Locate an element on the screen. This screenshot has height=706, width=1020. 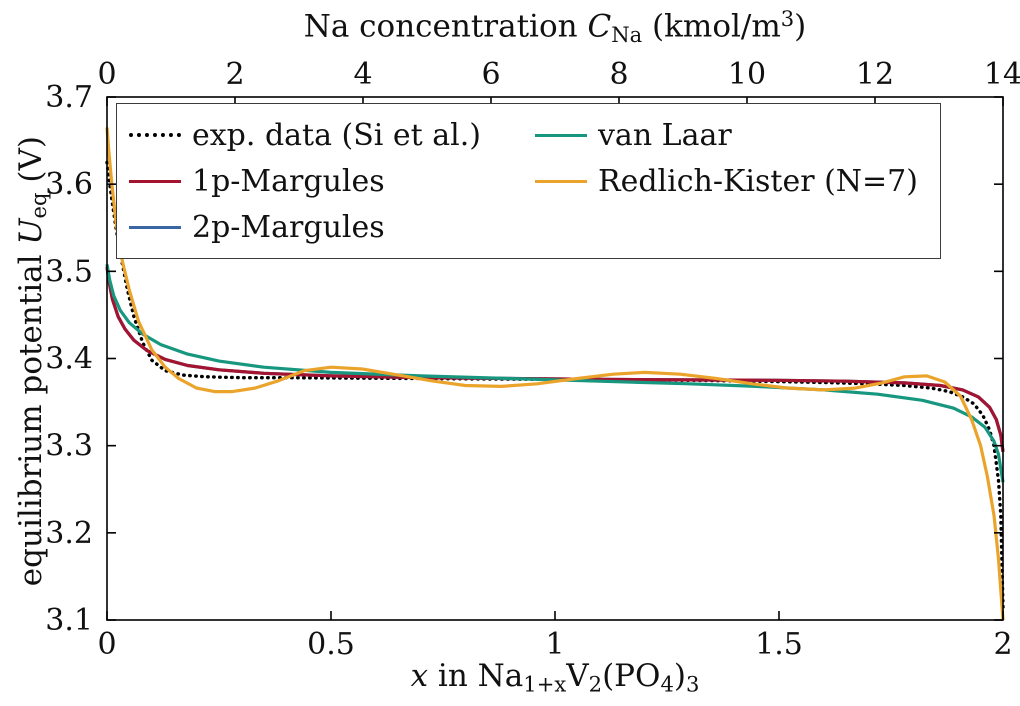
tick-label: 3.2 is located at coordinates (69, 533).